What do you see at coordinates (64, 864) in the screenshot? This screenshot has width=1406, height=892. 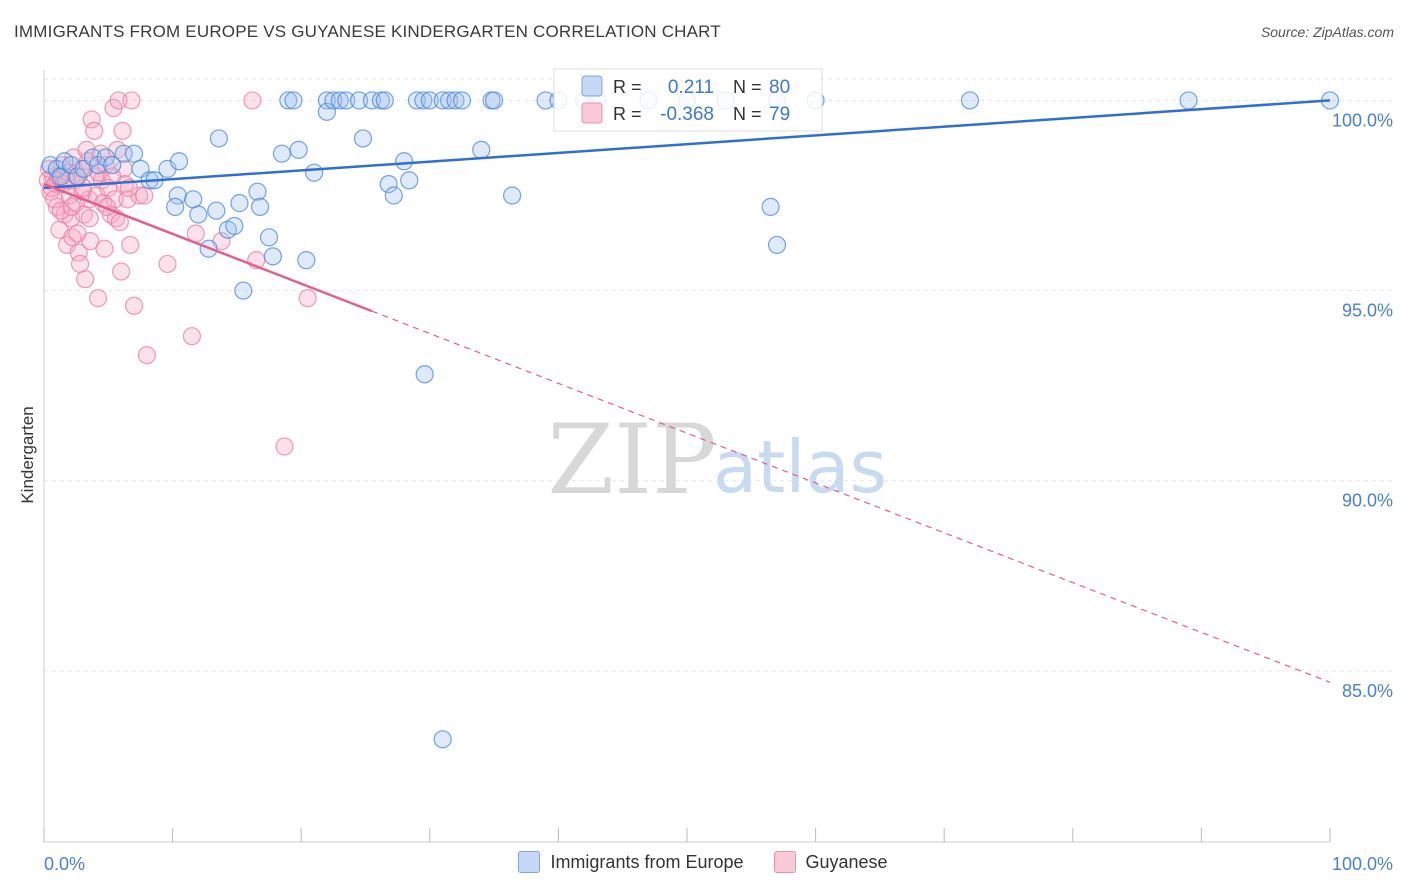 I see `x-tick-label-min: 0.0%` at bounding box center [64, 864].